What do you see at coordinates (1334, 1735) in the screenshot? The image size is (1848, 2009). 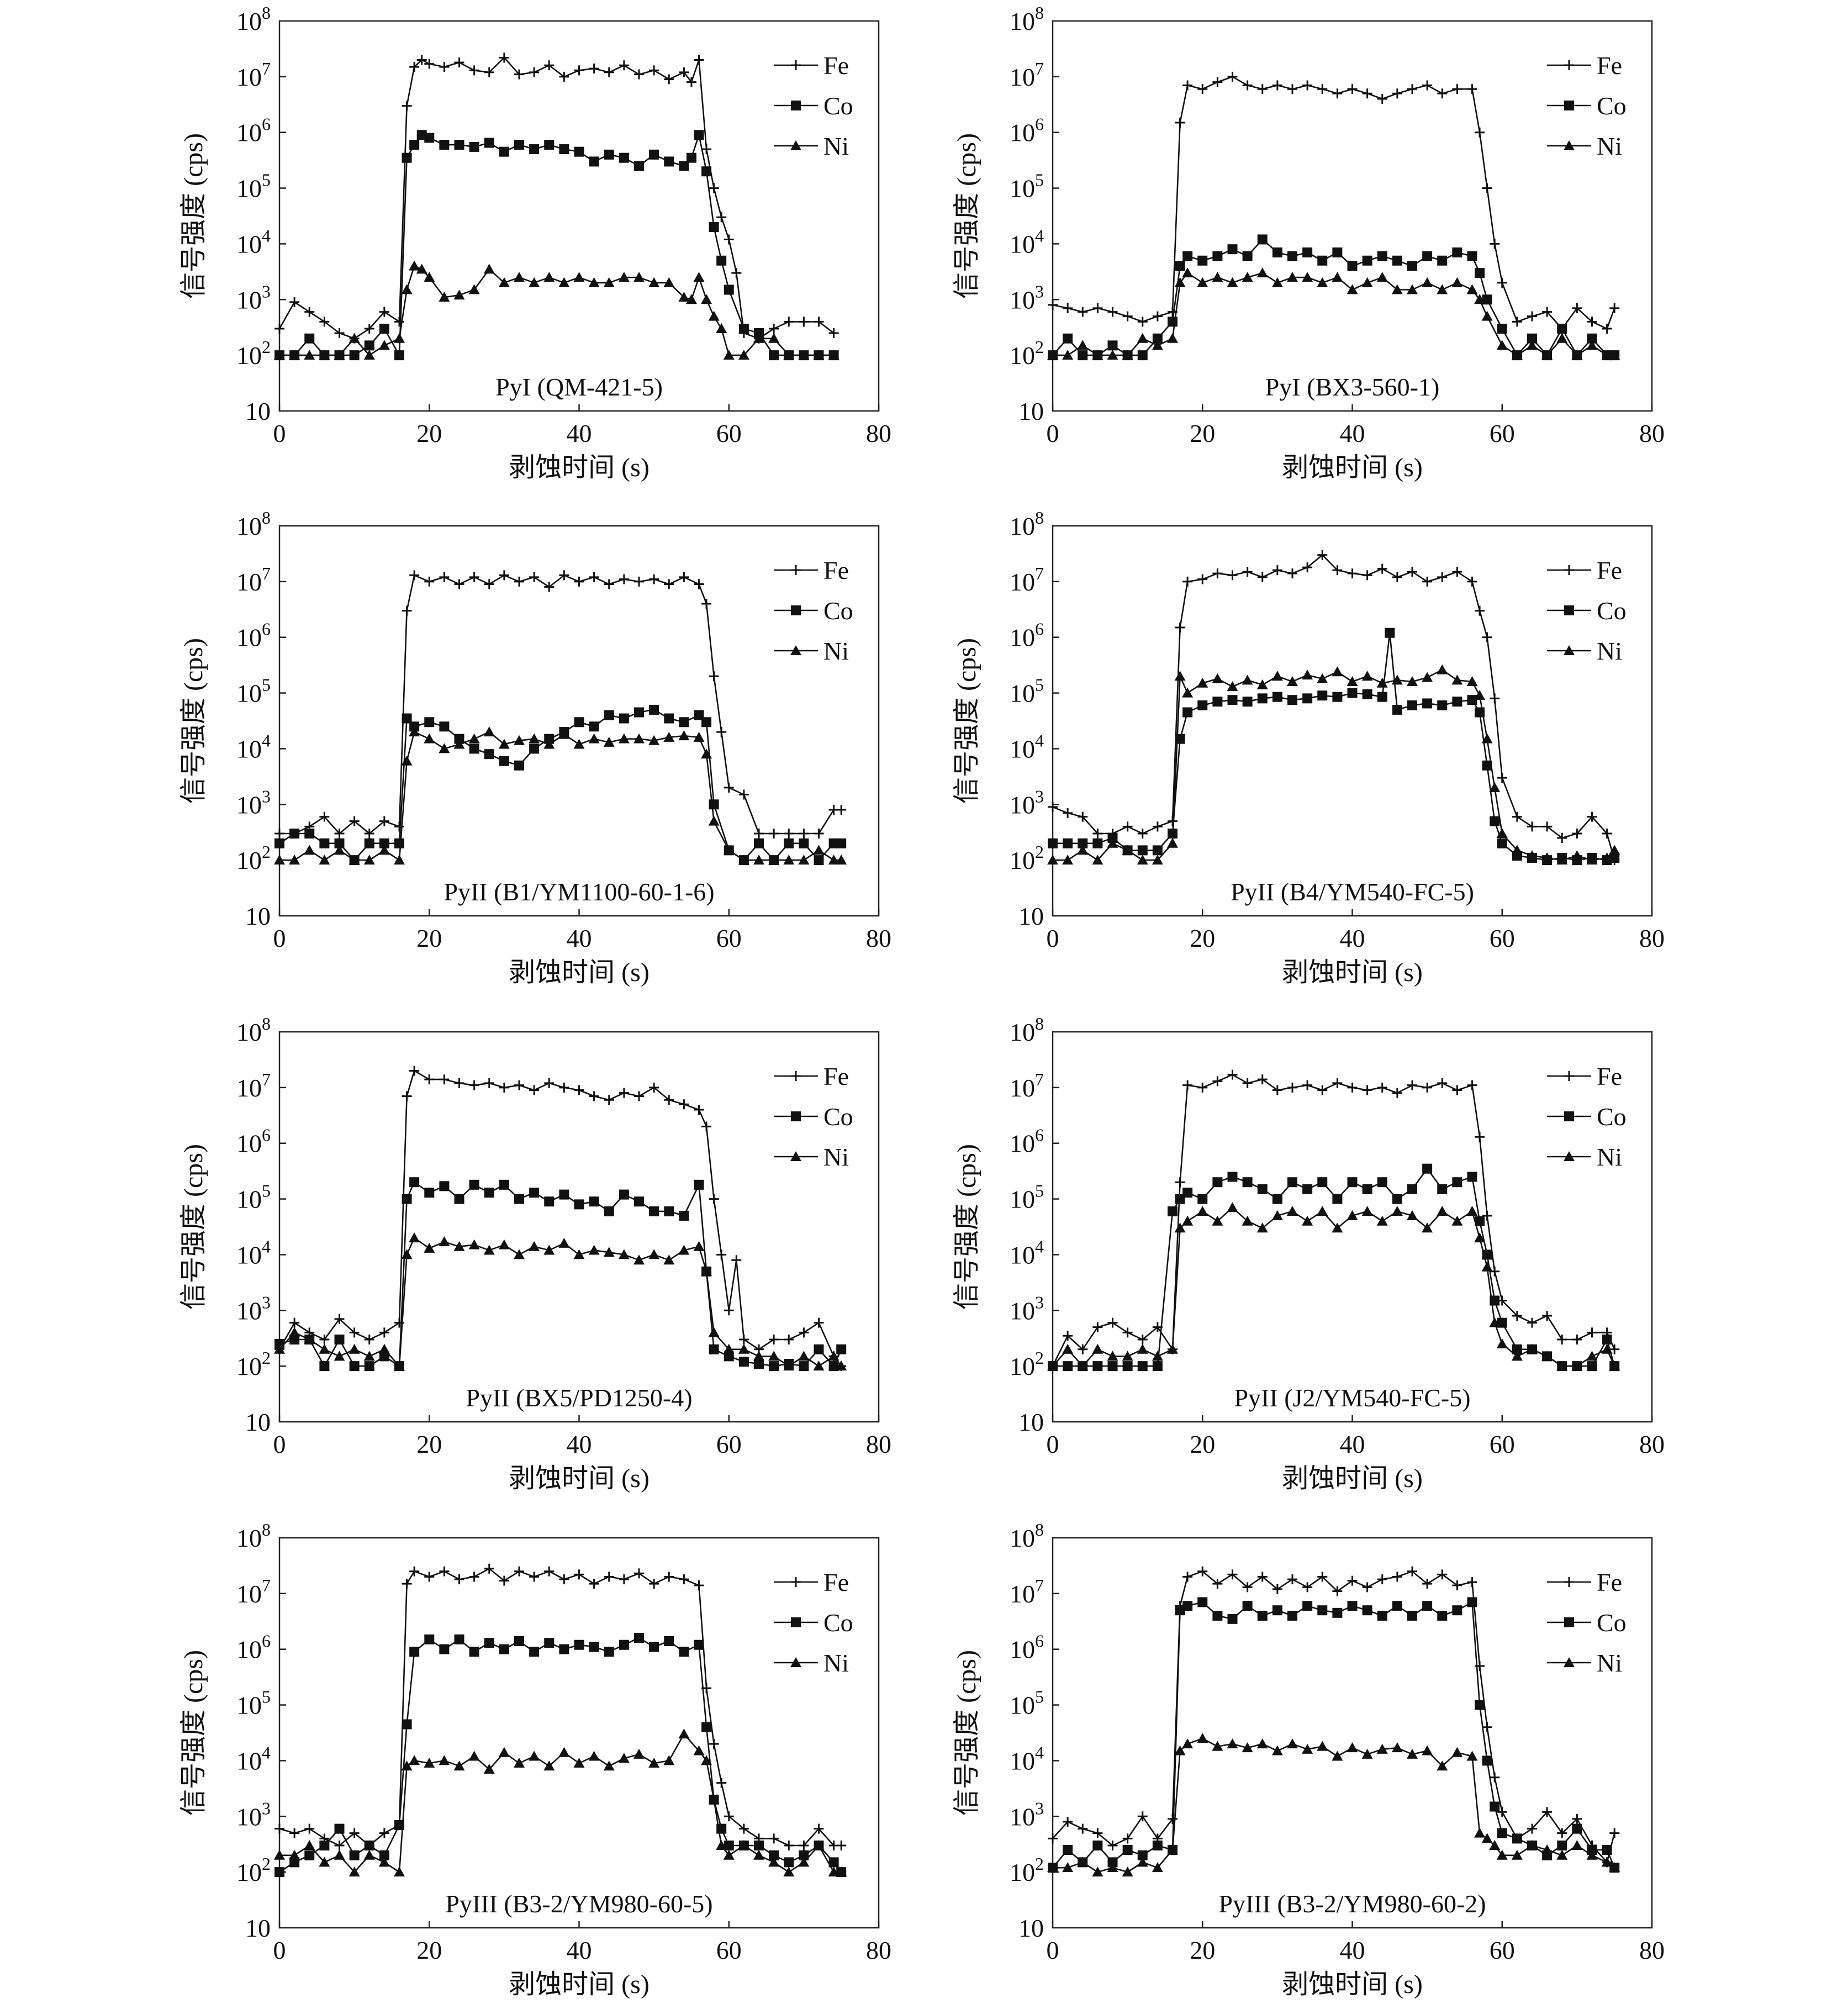 I see `series-co` at bounding box center [1334, 1735].